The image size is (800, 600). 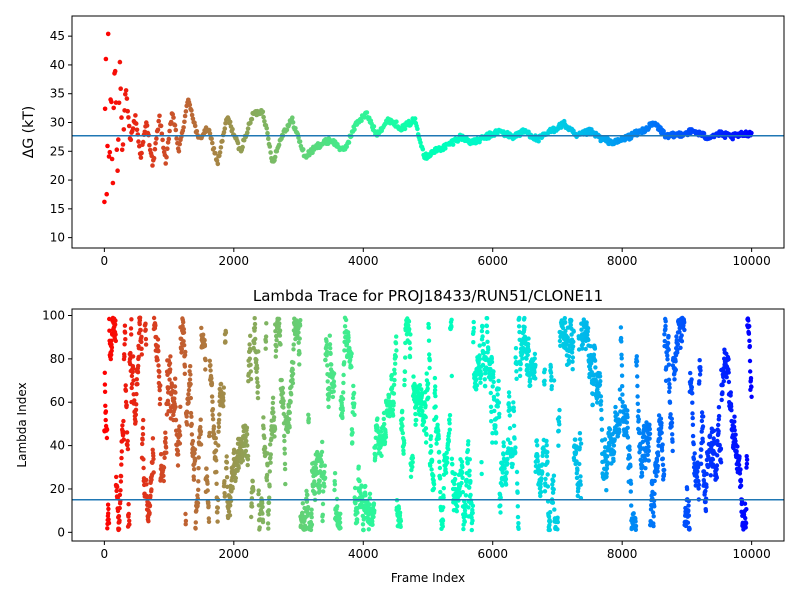 I want to click on x-tick-label: 4000, so click(x=363, y=554).